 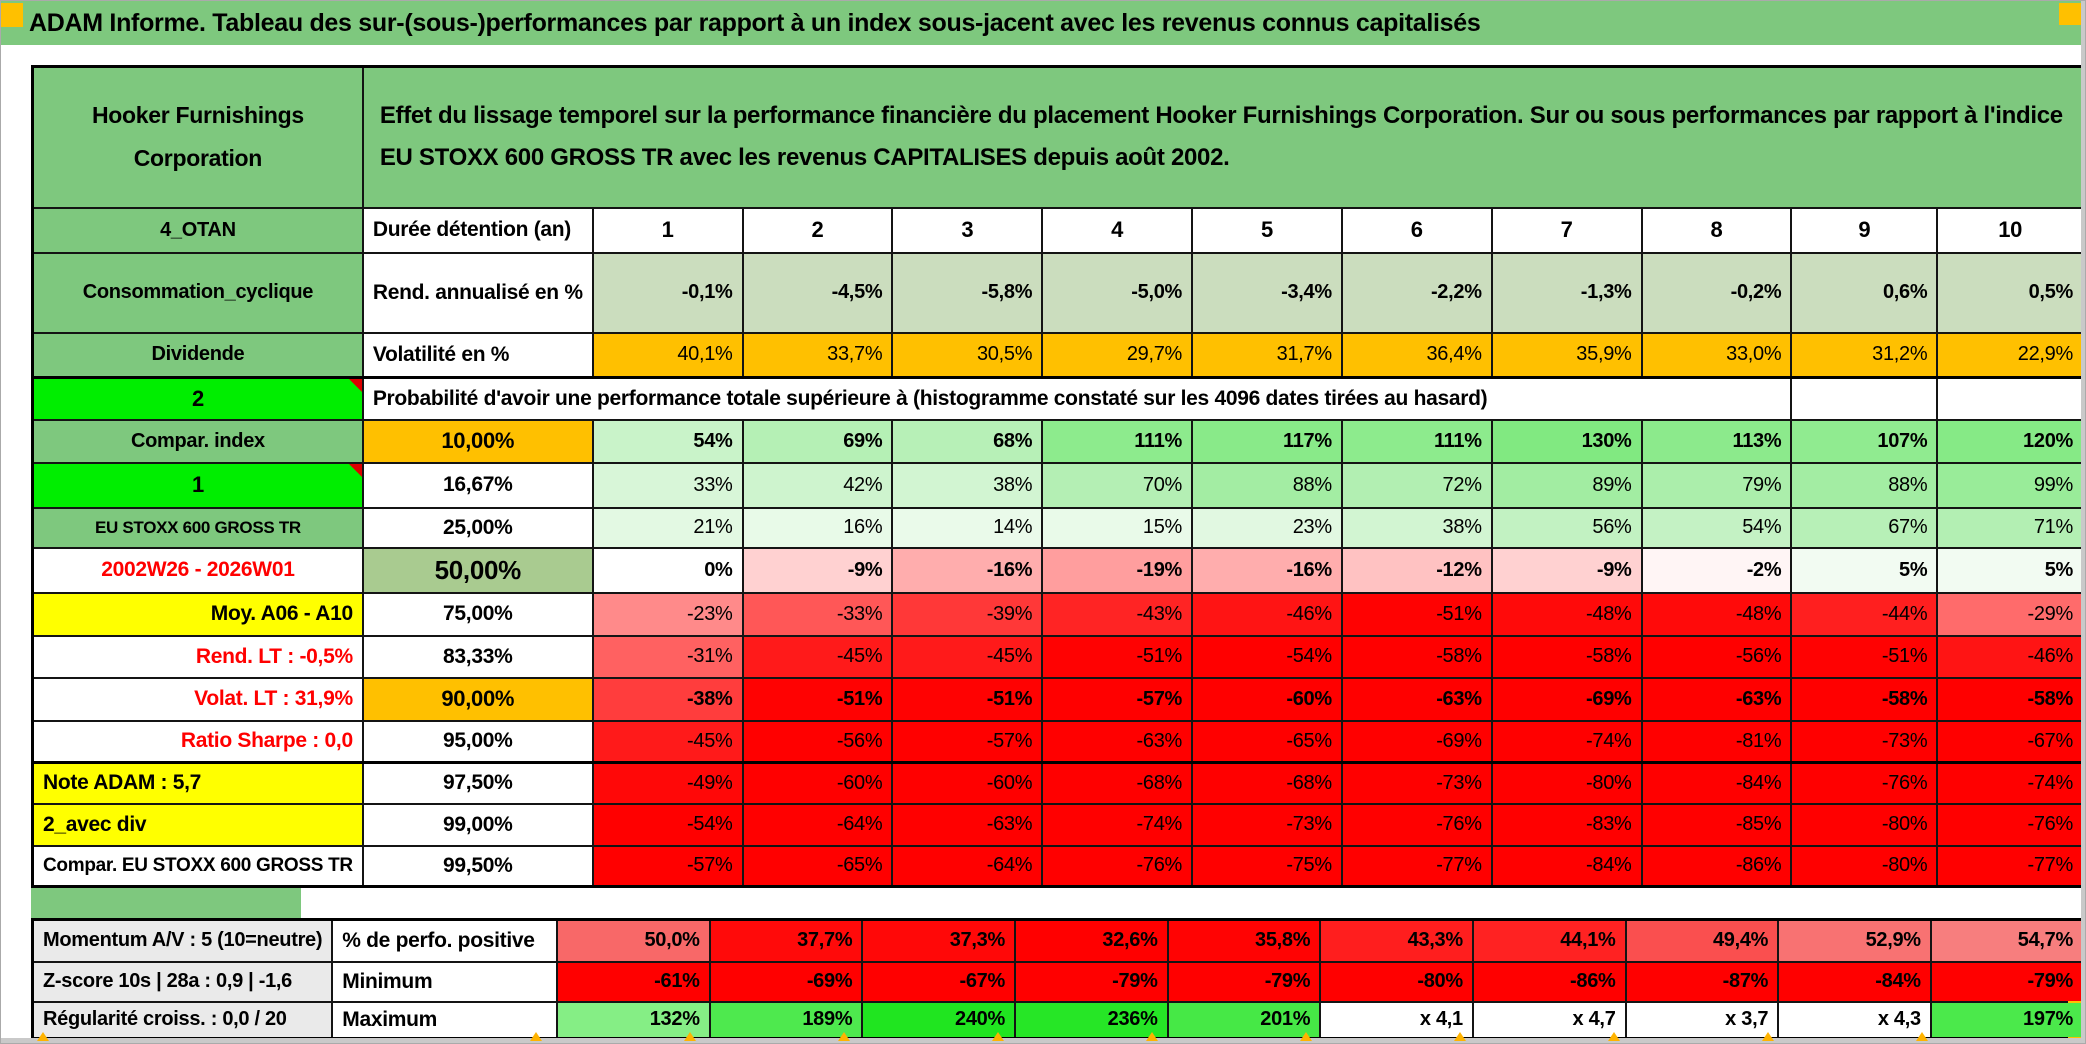 What do you see at coordinates (1267, 292) in the screenshot?
I see `data-cell: -3,4%` at bounding box center [1267, 292].